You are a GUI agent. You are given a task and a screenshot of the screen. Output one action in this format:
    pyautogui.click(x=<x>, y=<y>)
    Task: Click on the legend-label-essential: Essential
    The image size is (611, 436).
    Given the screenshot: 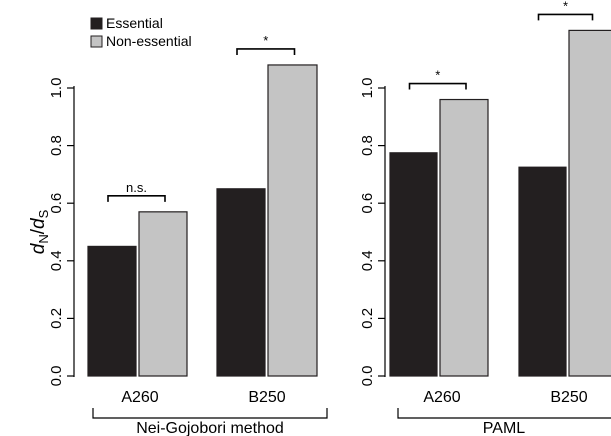 What is the action you would take?
    pyautogui.click(x=134, y=23)
    